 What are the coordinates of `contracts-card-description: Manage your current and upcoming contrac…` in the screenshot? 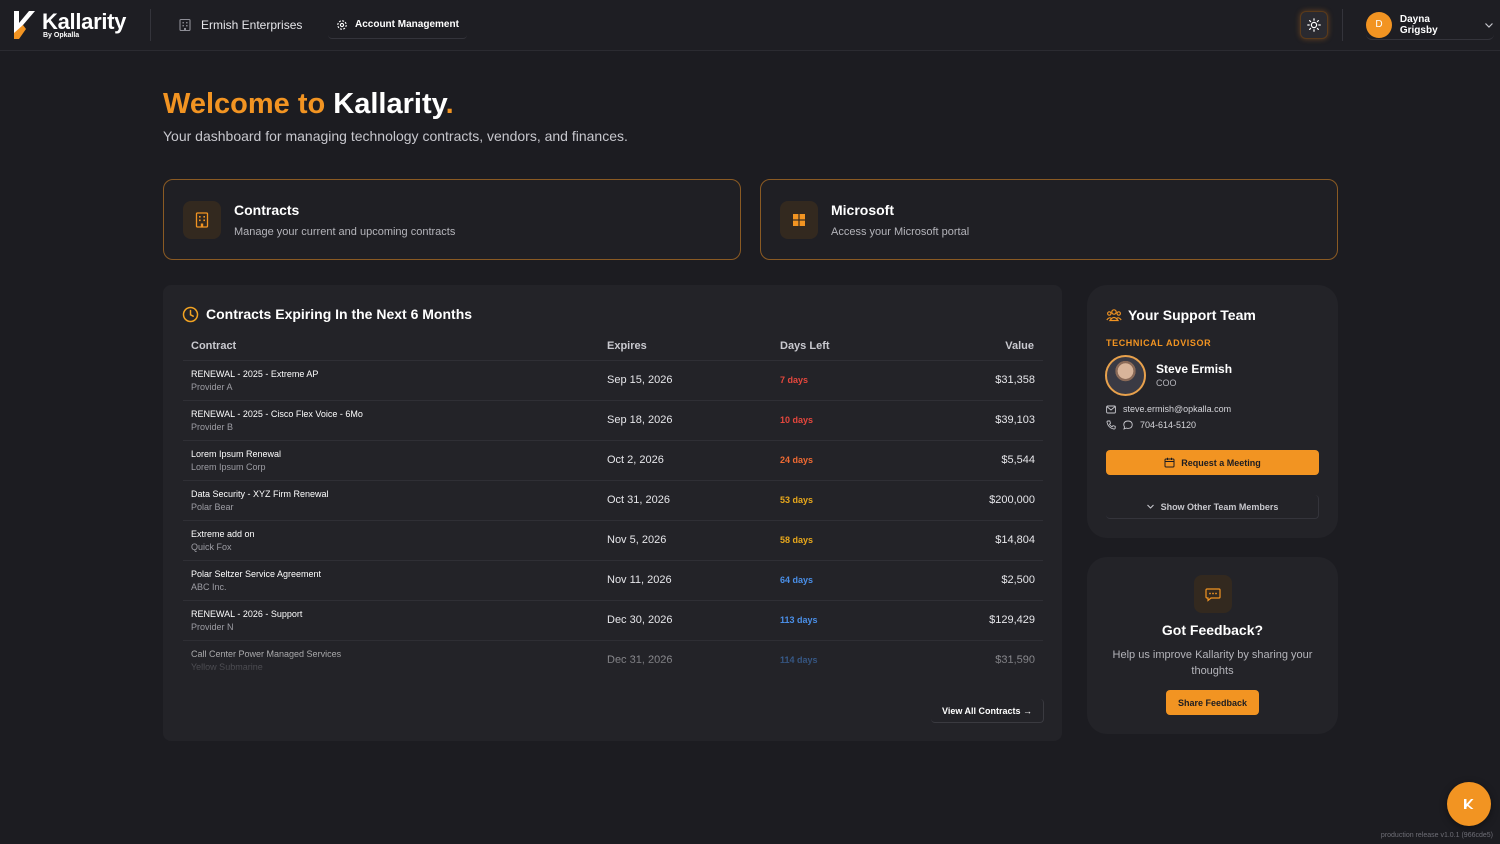 It's located at (345, 232).